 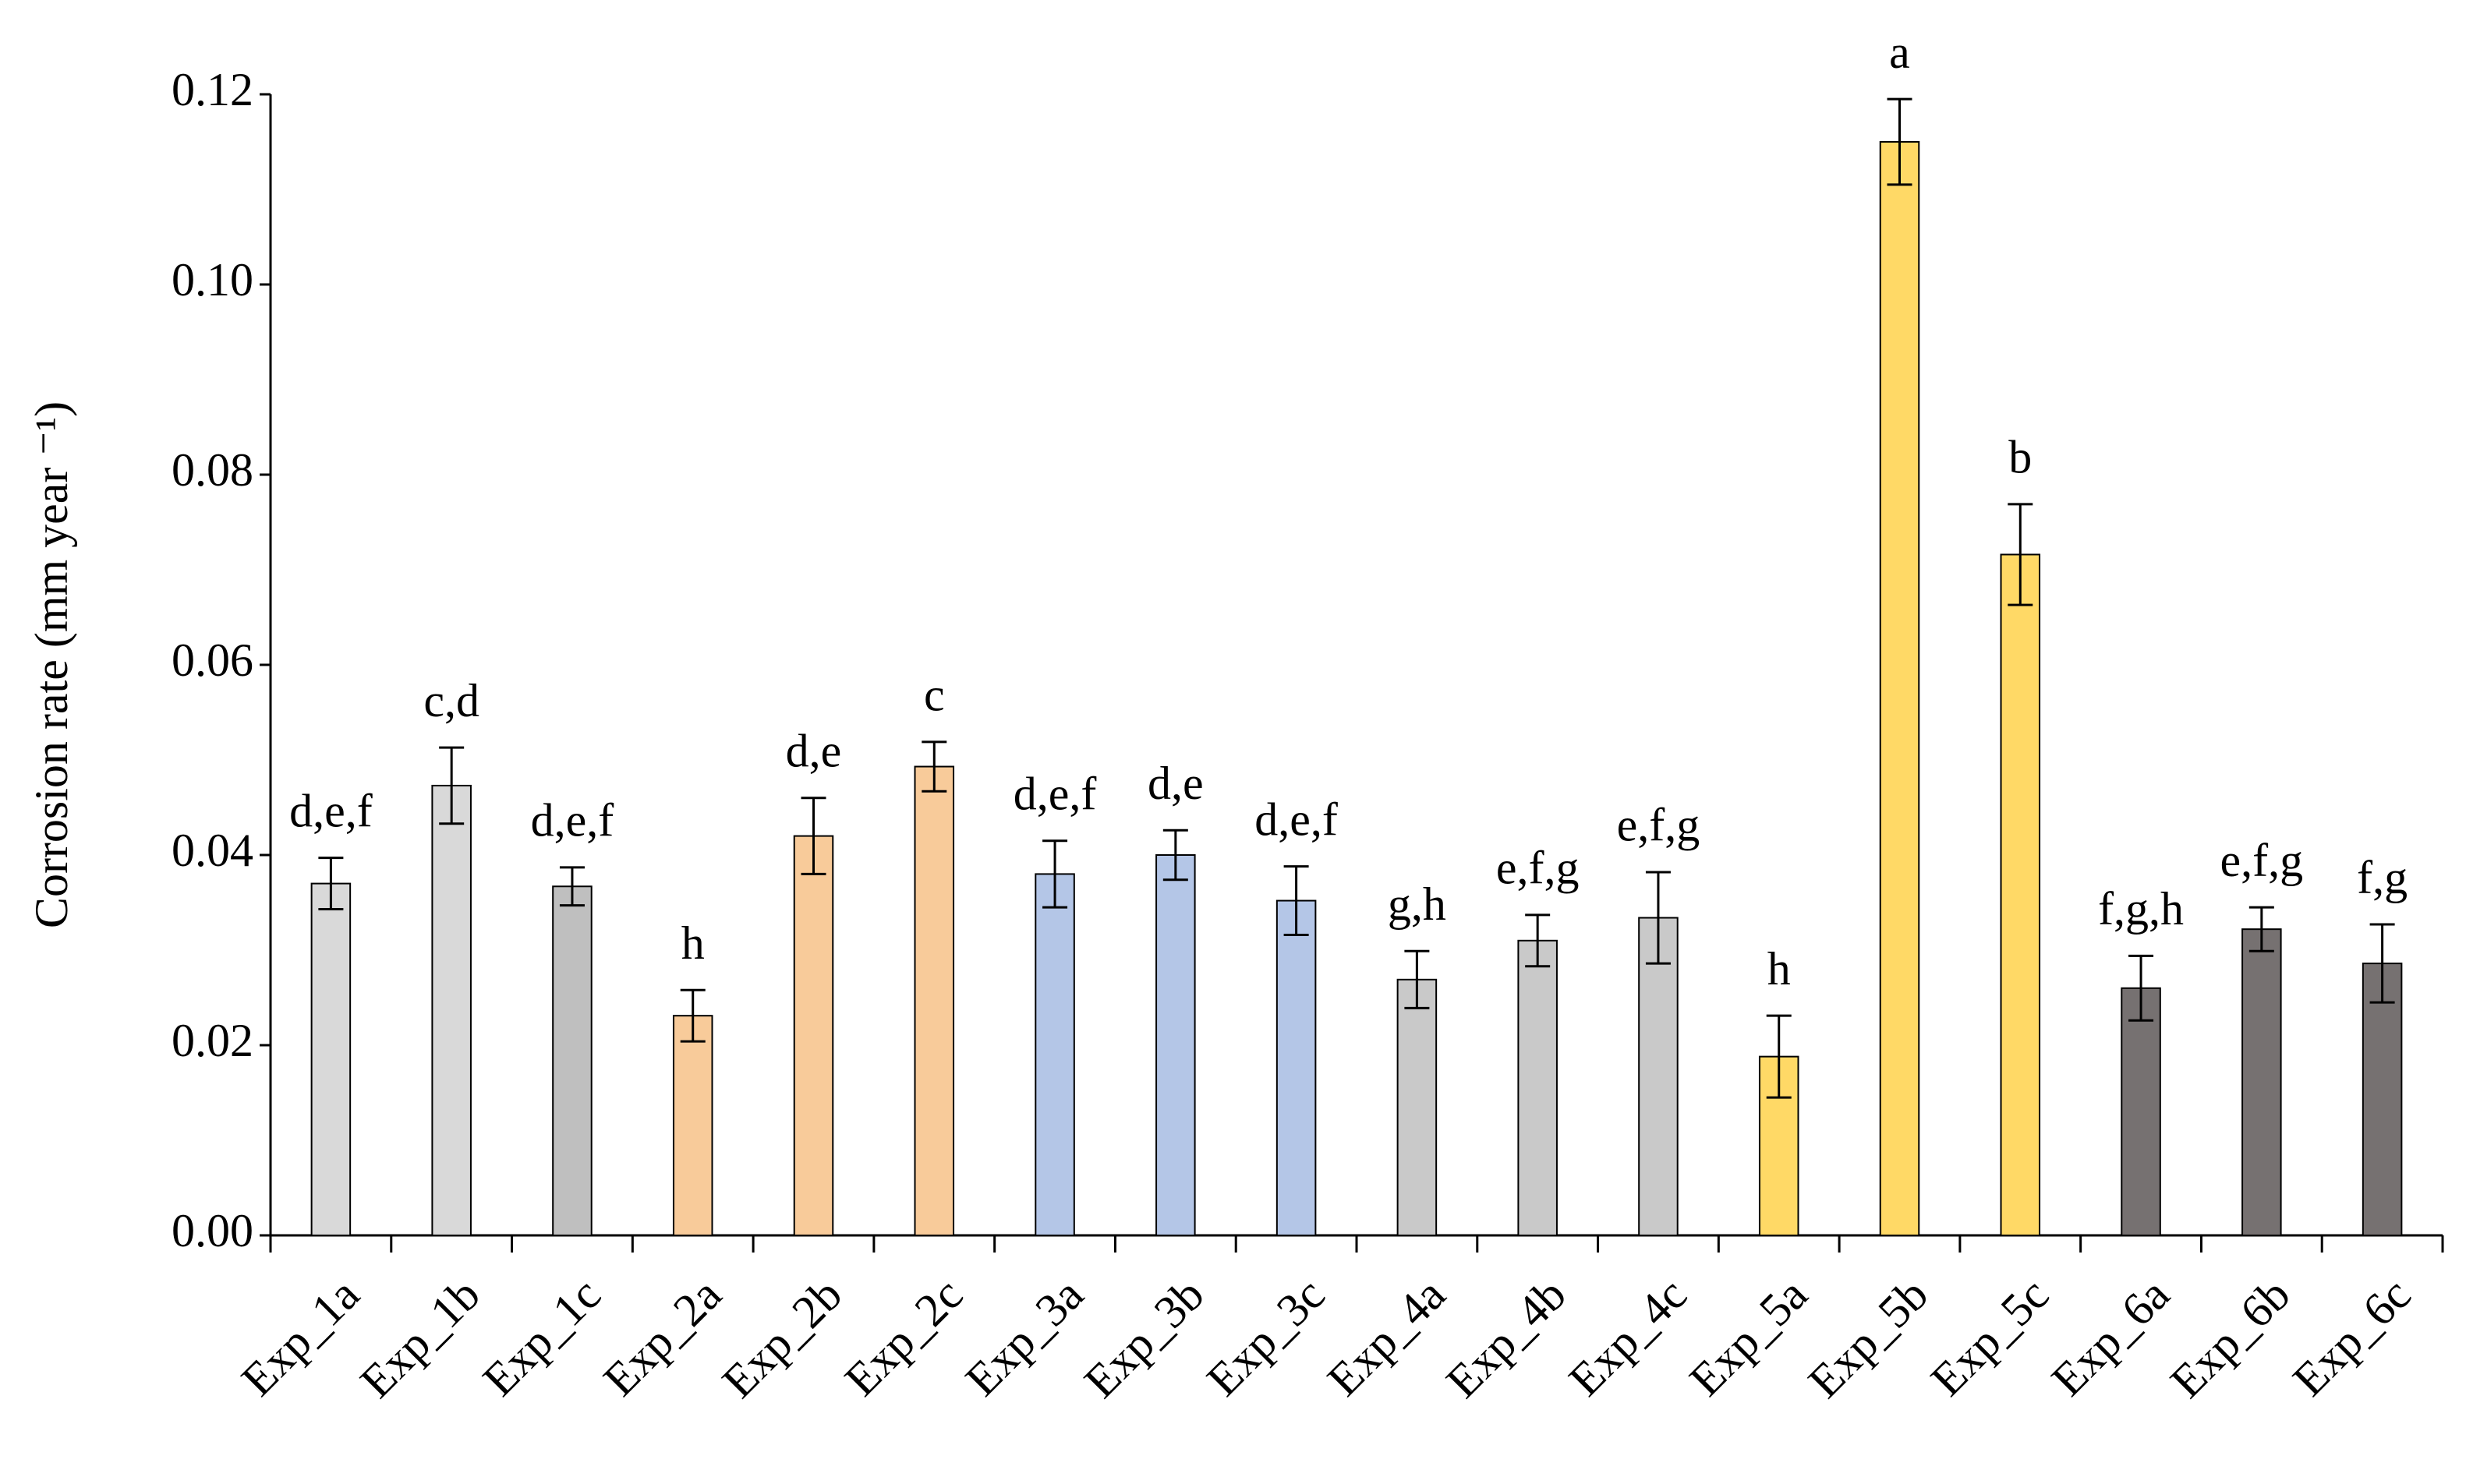 I want to click on significance-label: g,h, so click(x=1417, y=904).